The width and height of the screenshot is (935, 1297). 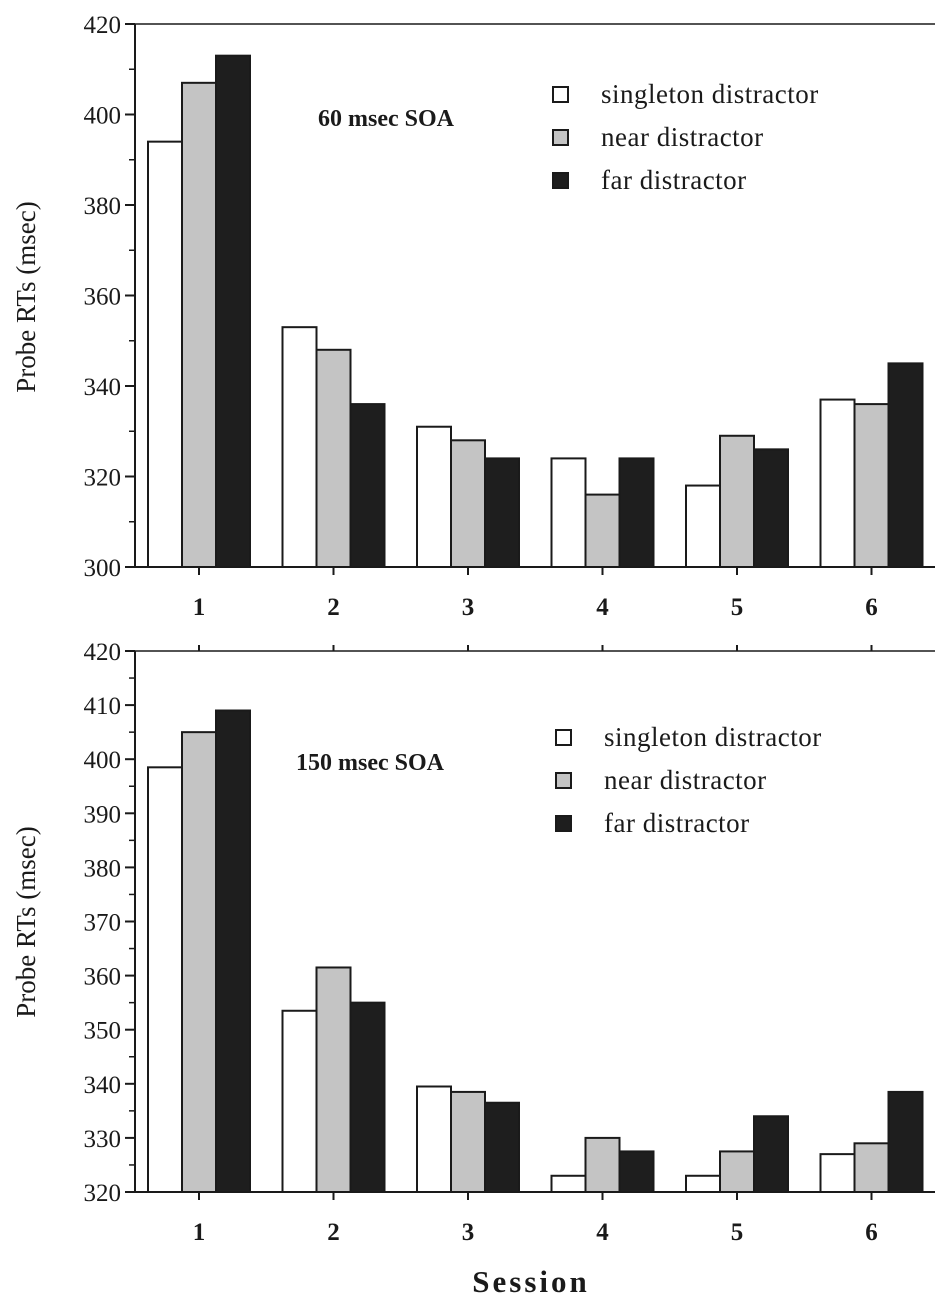 I want to click on y-tick-label: 370, so click(x=103, y=923).